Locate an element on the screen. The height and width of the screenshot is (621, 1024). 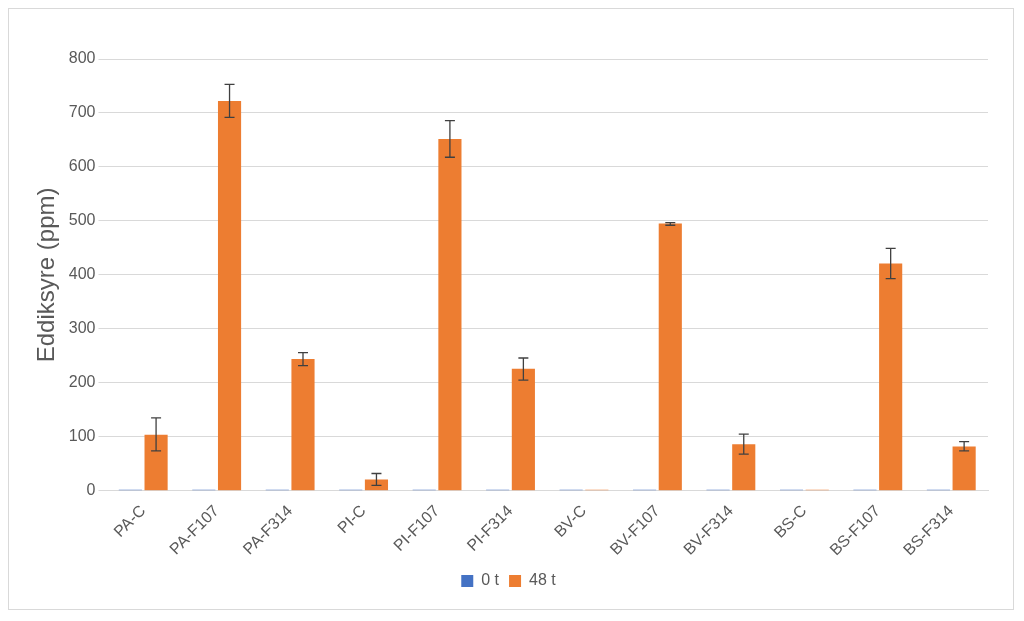
y-tick-label: 300 is located at coordinates (82, 328).